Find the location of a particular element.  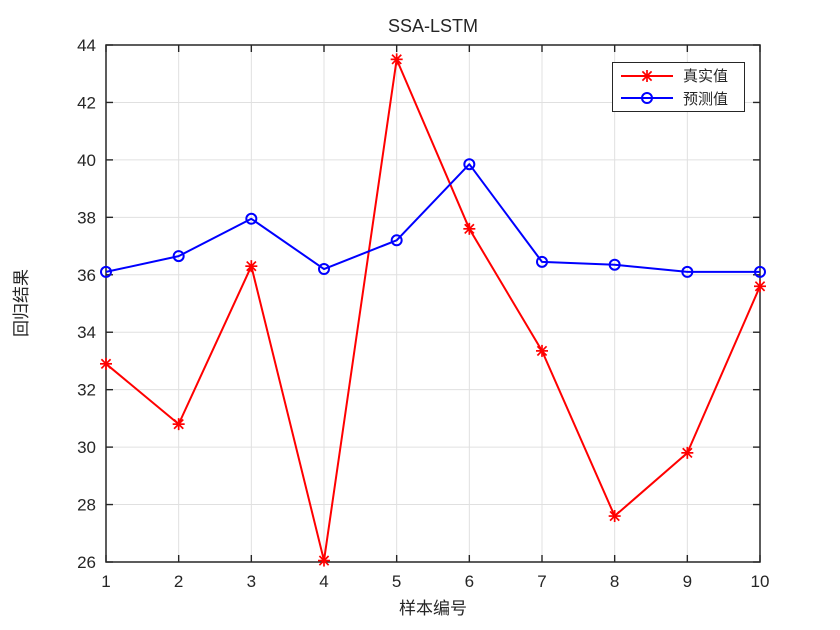

legend-sample-asterisk-icon is located at coordinates (647, 75).